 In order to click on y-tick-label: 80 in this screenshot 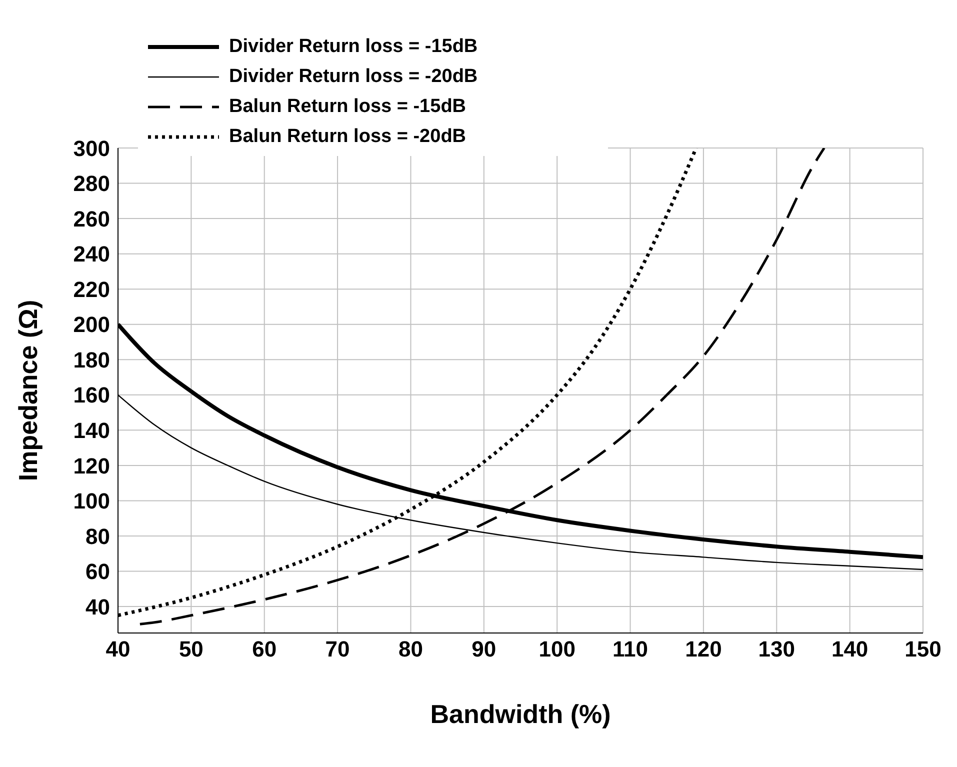, I will do `click(98, 536)`.